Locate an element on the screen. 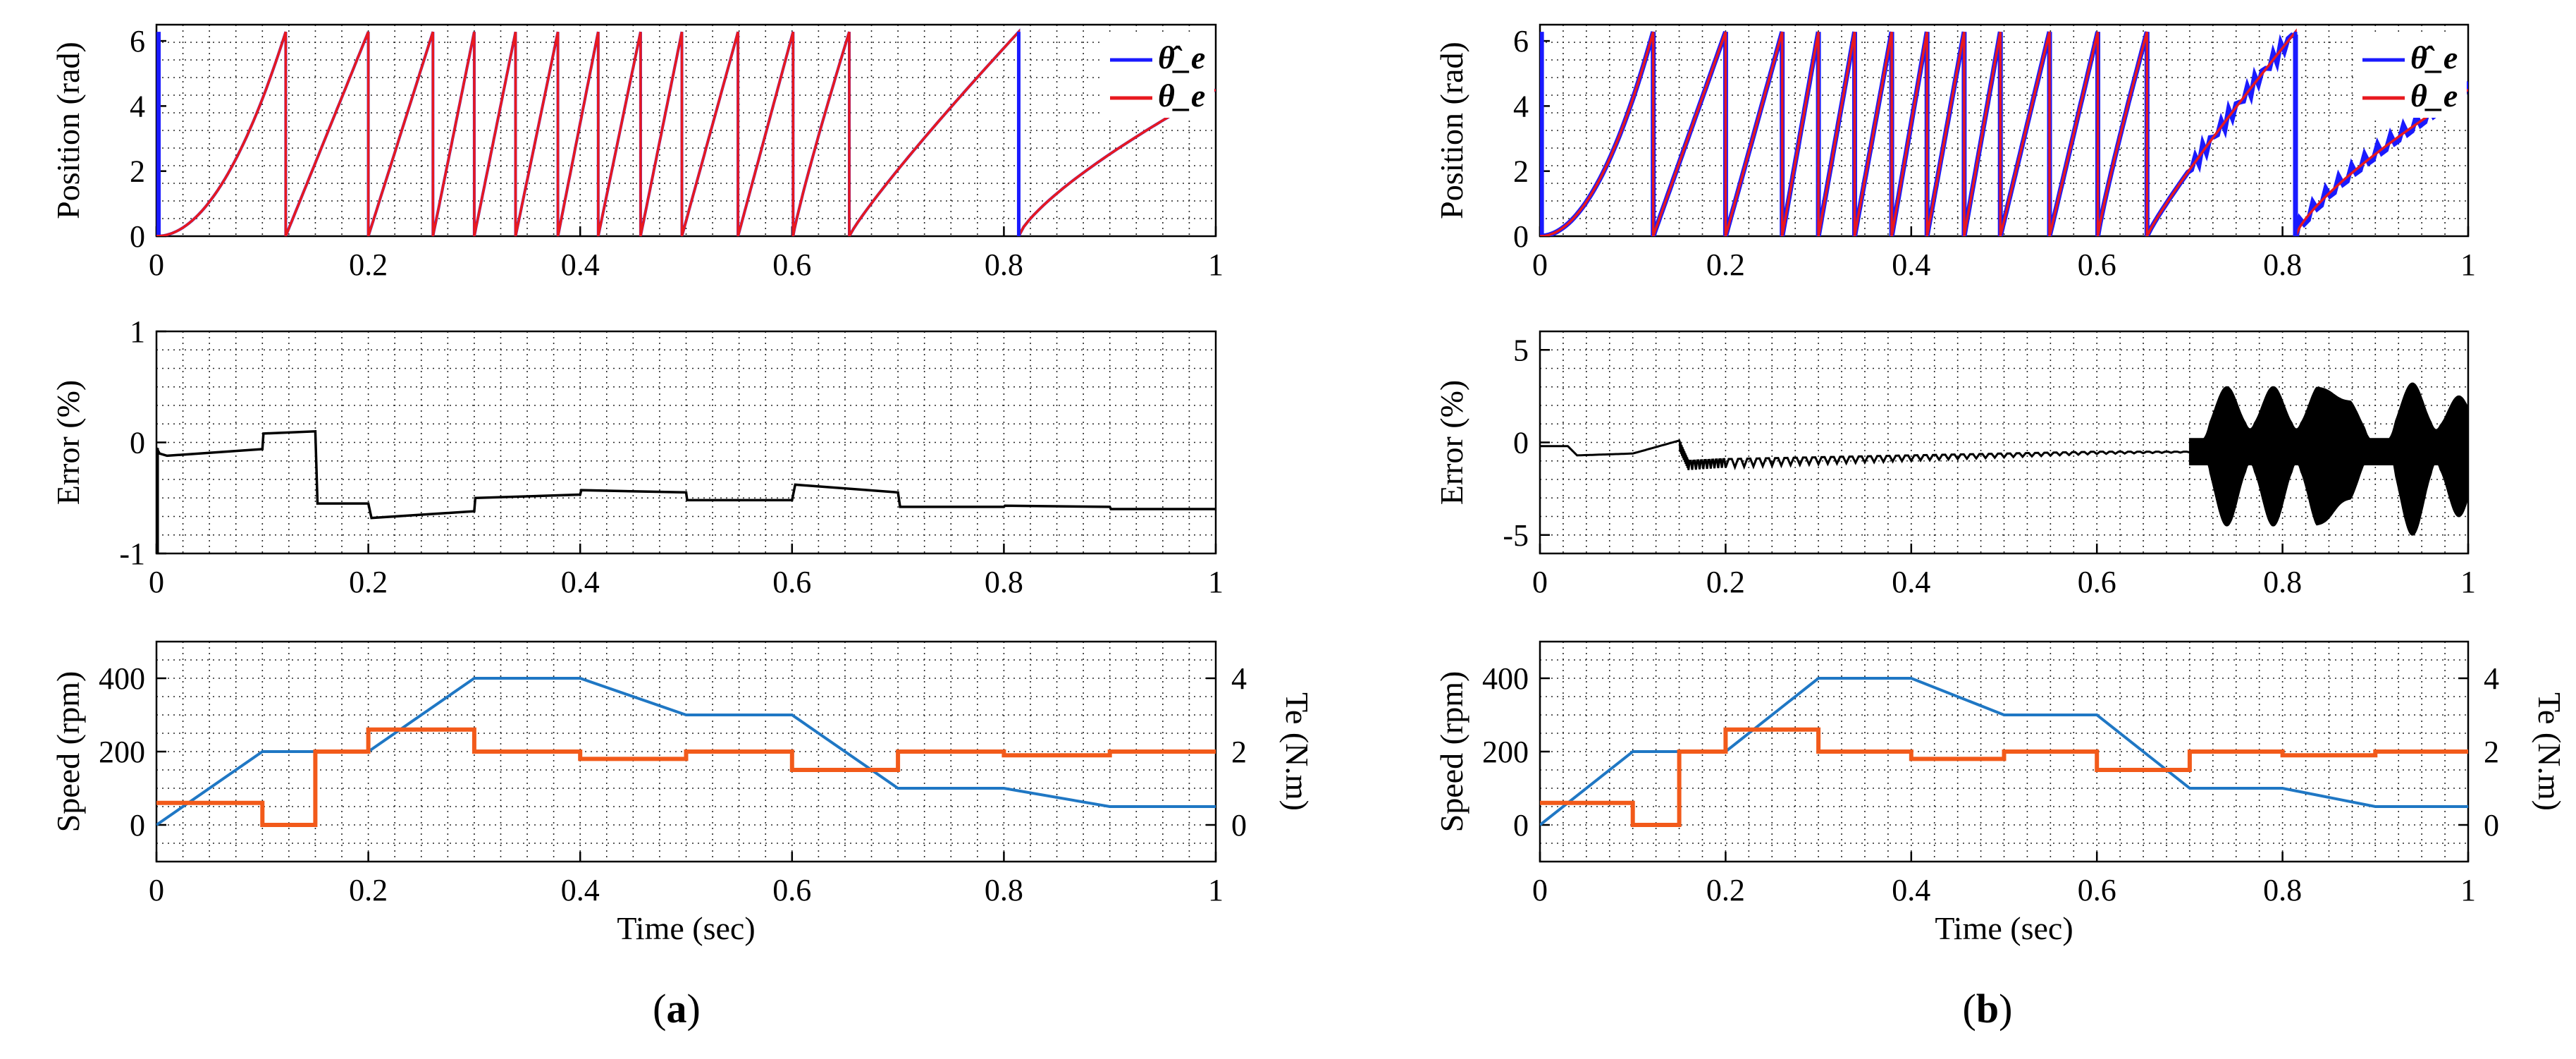  y-right-tick-label: 0 is located at coordinates (1239, 826).